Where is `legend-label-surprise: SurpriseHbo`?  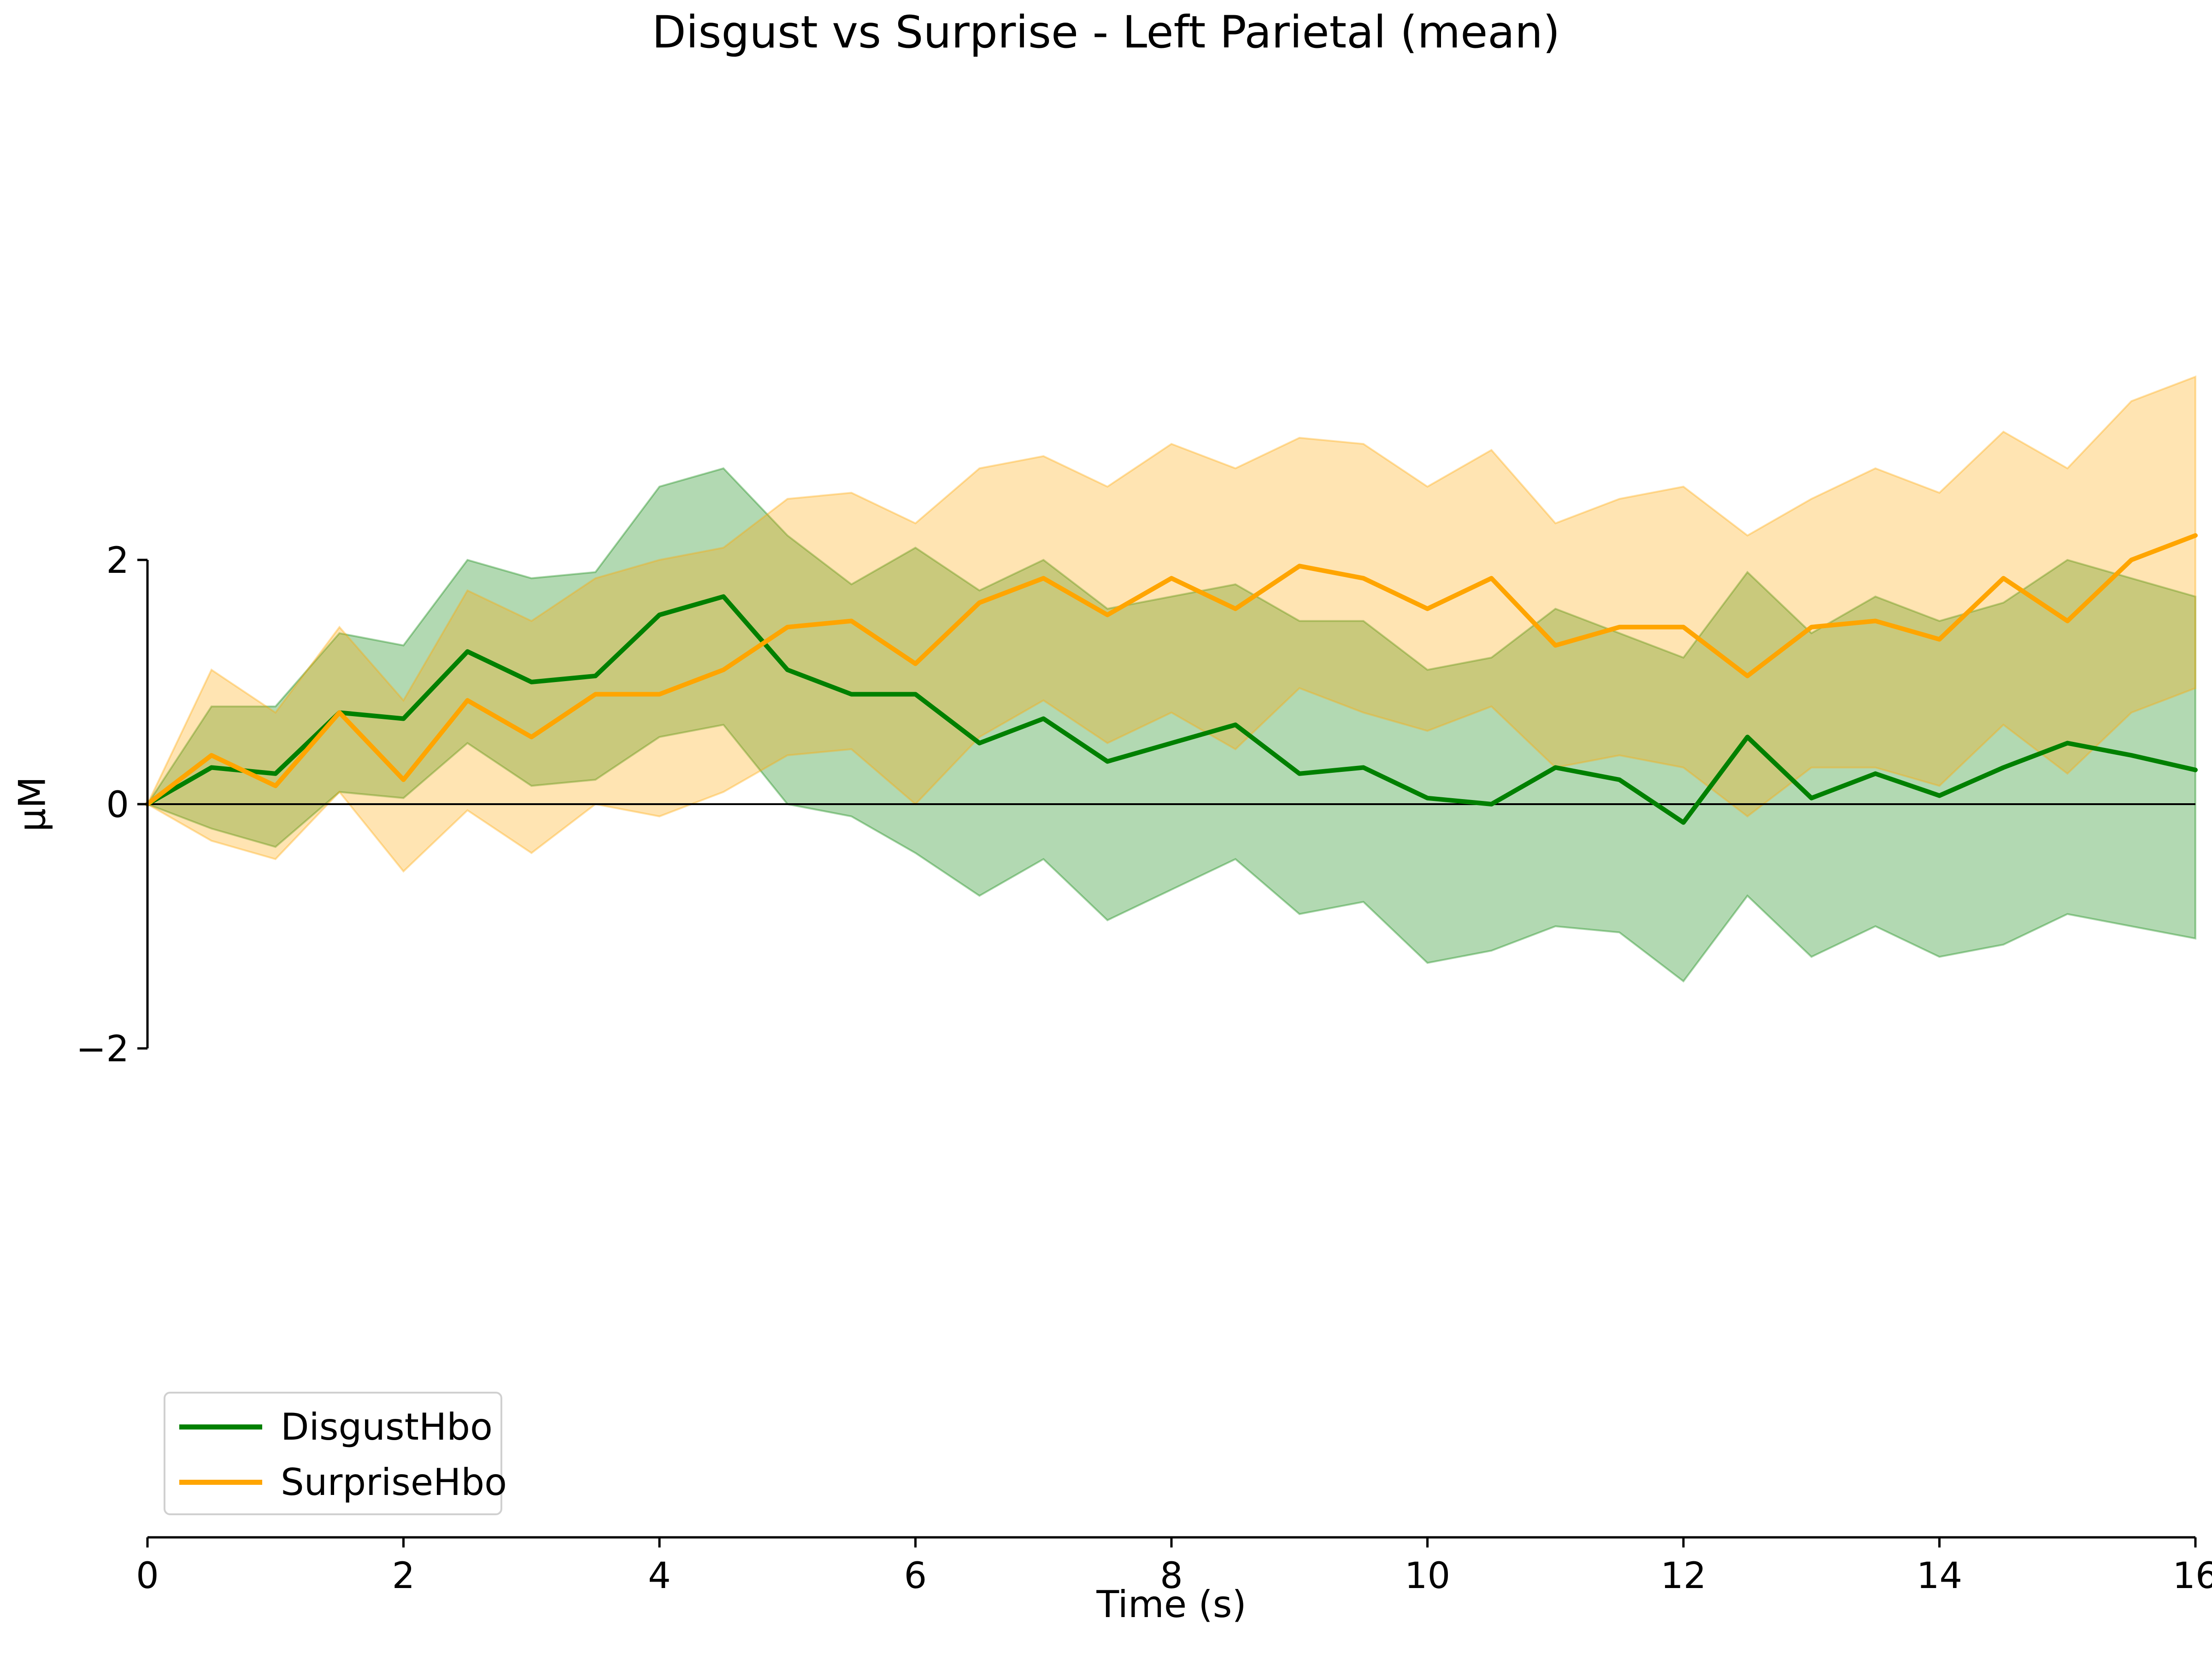
legend-label-surprise: SurpriseHbo is located at coordinates (394, 1482).